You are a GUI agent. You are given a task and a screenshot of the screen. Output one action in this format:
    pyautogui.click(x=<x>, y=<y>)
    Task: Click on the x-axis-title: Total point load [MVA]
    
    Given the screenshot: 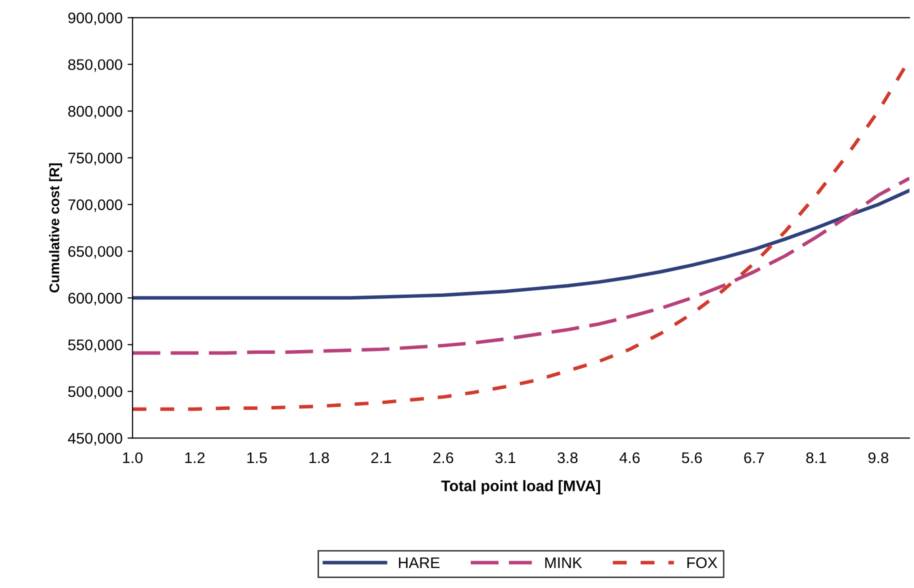 What is the action you would take?
    pyautogui.click(x=520, y=487)
    